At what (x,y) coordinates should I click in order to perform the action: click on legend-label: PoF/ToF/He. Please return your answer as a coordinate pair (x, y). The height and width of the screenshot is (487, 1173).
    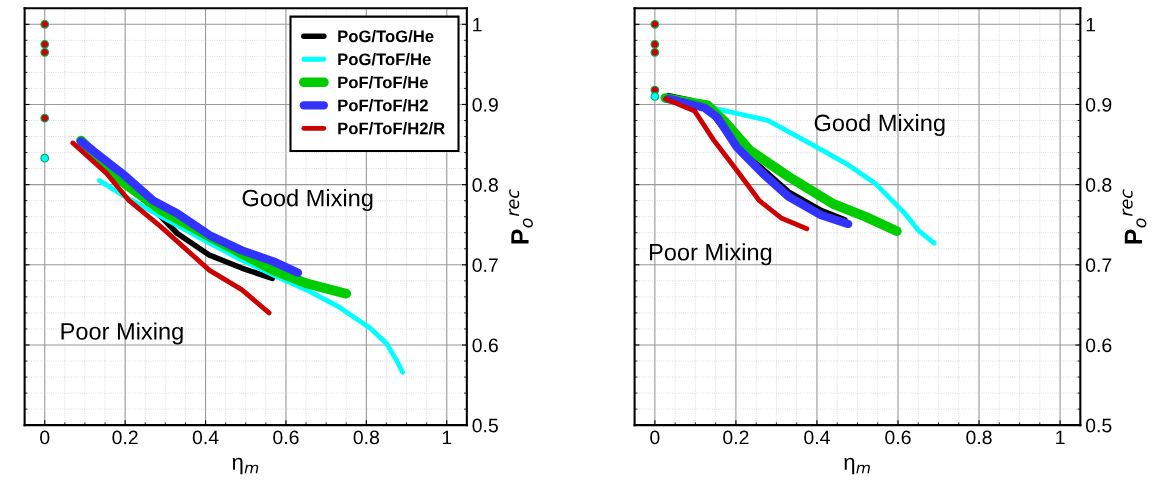
    Looking at the image, I should click on (383, 82).